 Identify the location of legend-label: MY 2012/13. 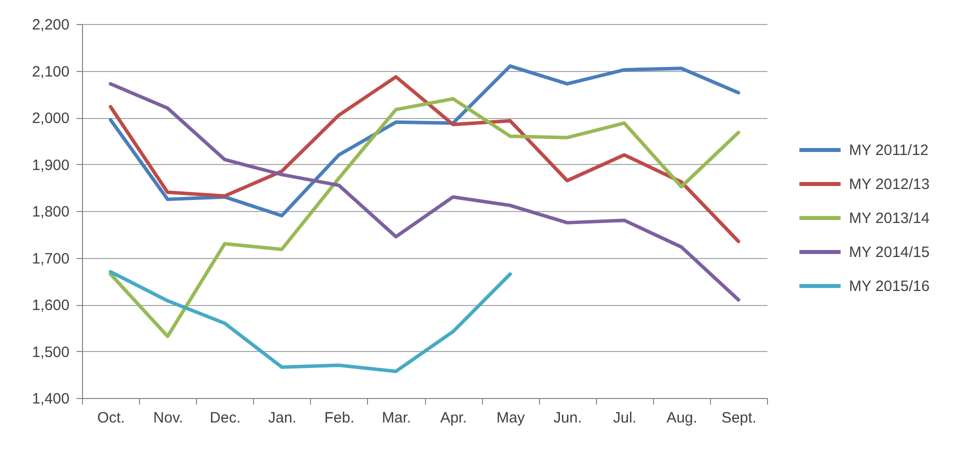
(889, 184).